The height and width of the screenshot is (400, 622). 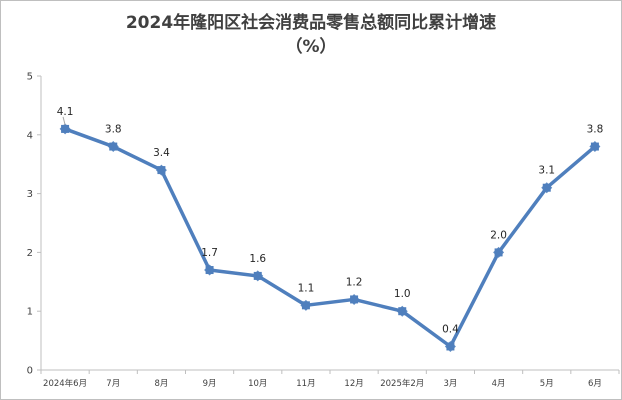 I want to click on data-label: 1.7, so click(x=209, y=253).